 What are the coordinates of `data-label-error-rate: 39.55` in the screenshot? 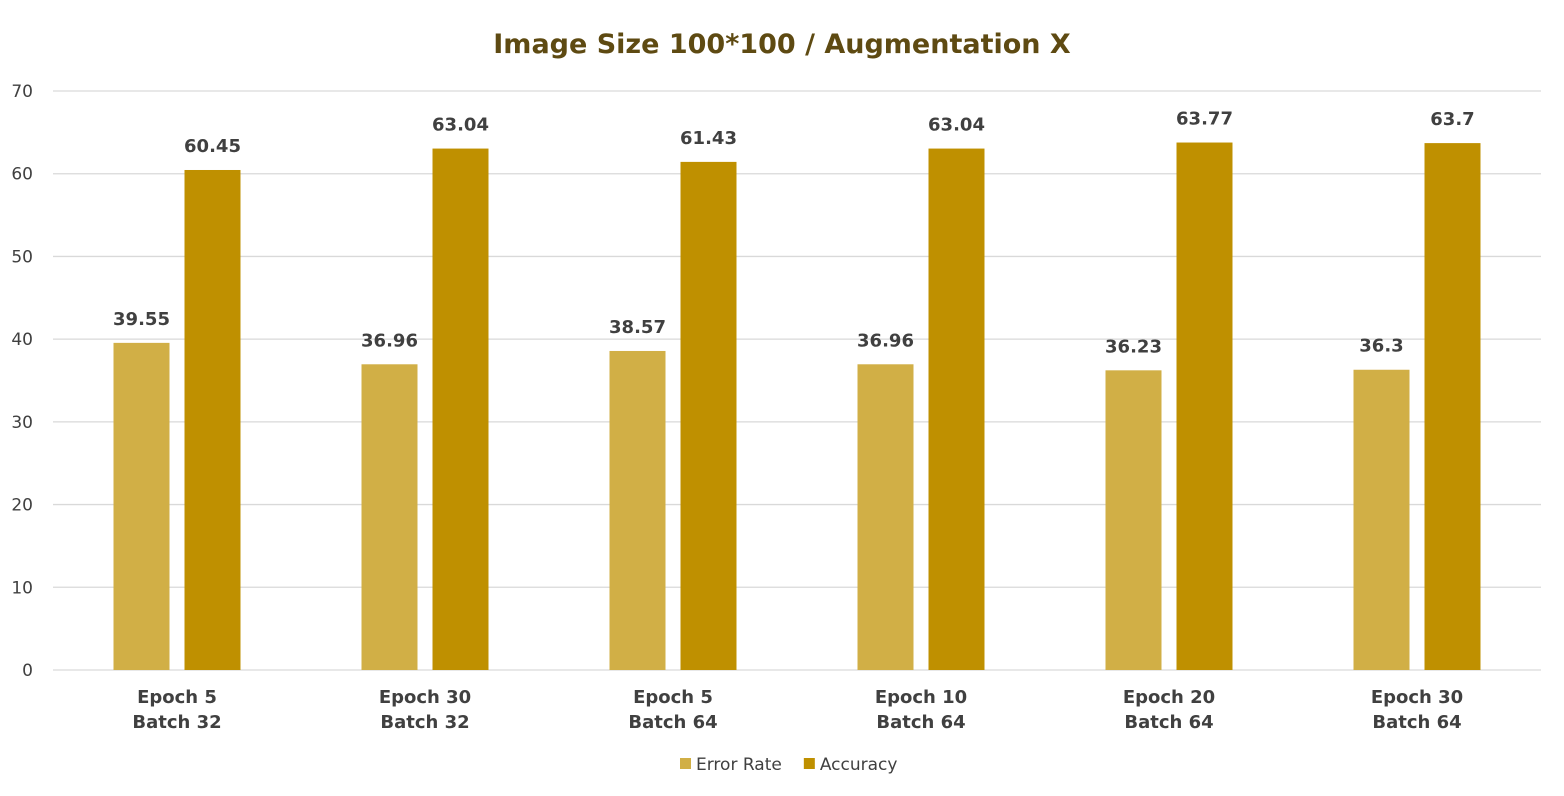 It's located at (141, 319).